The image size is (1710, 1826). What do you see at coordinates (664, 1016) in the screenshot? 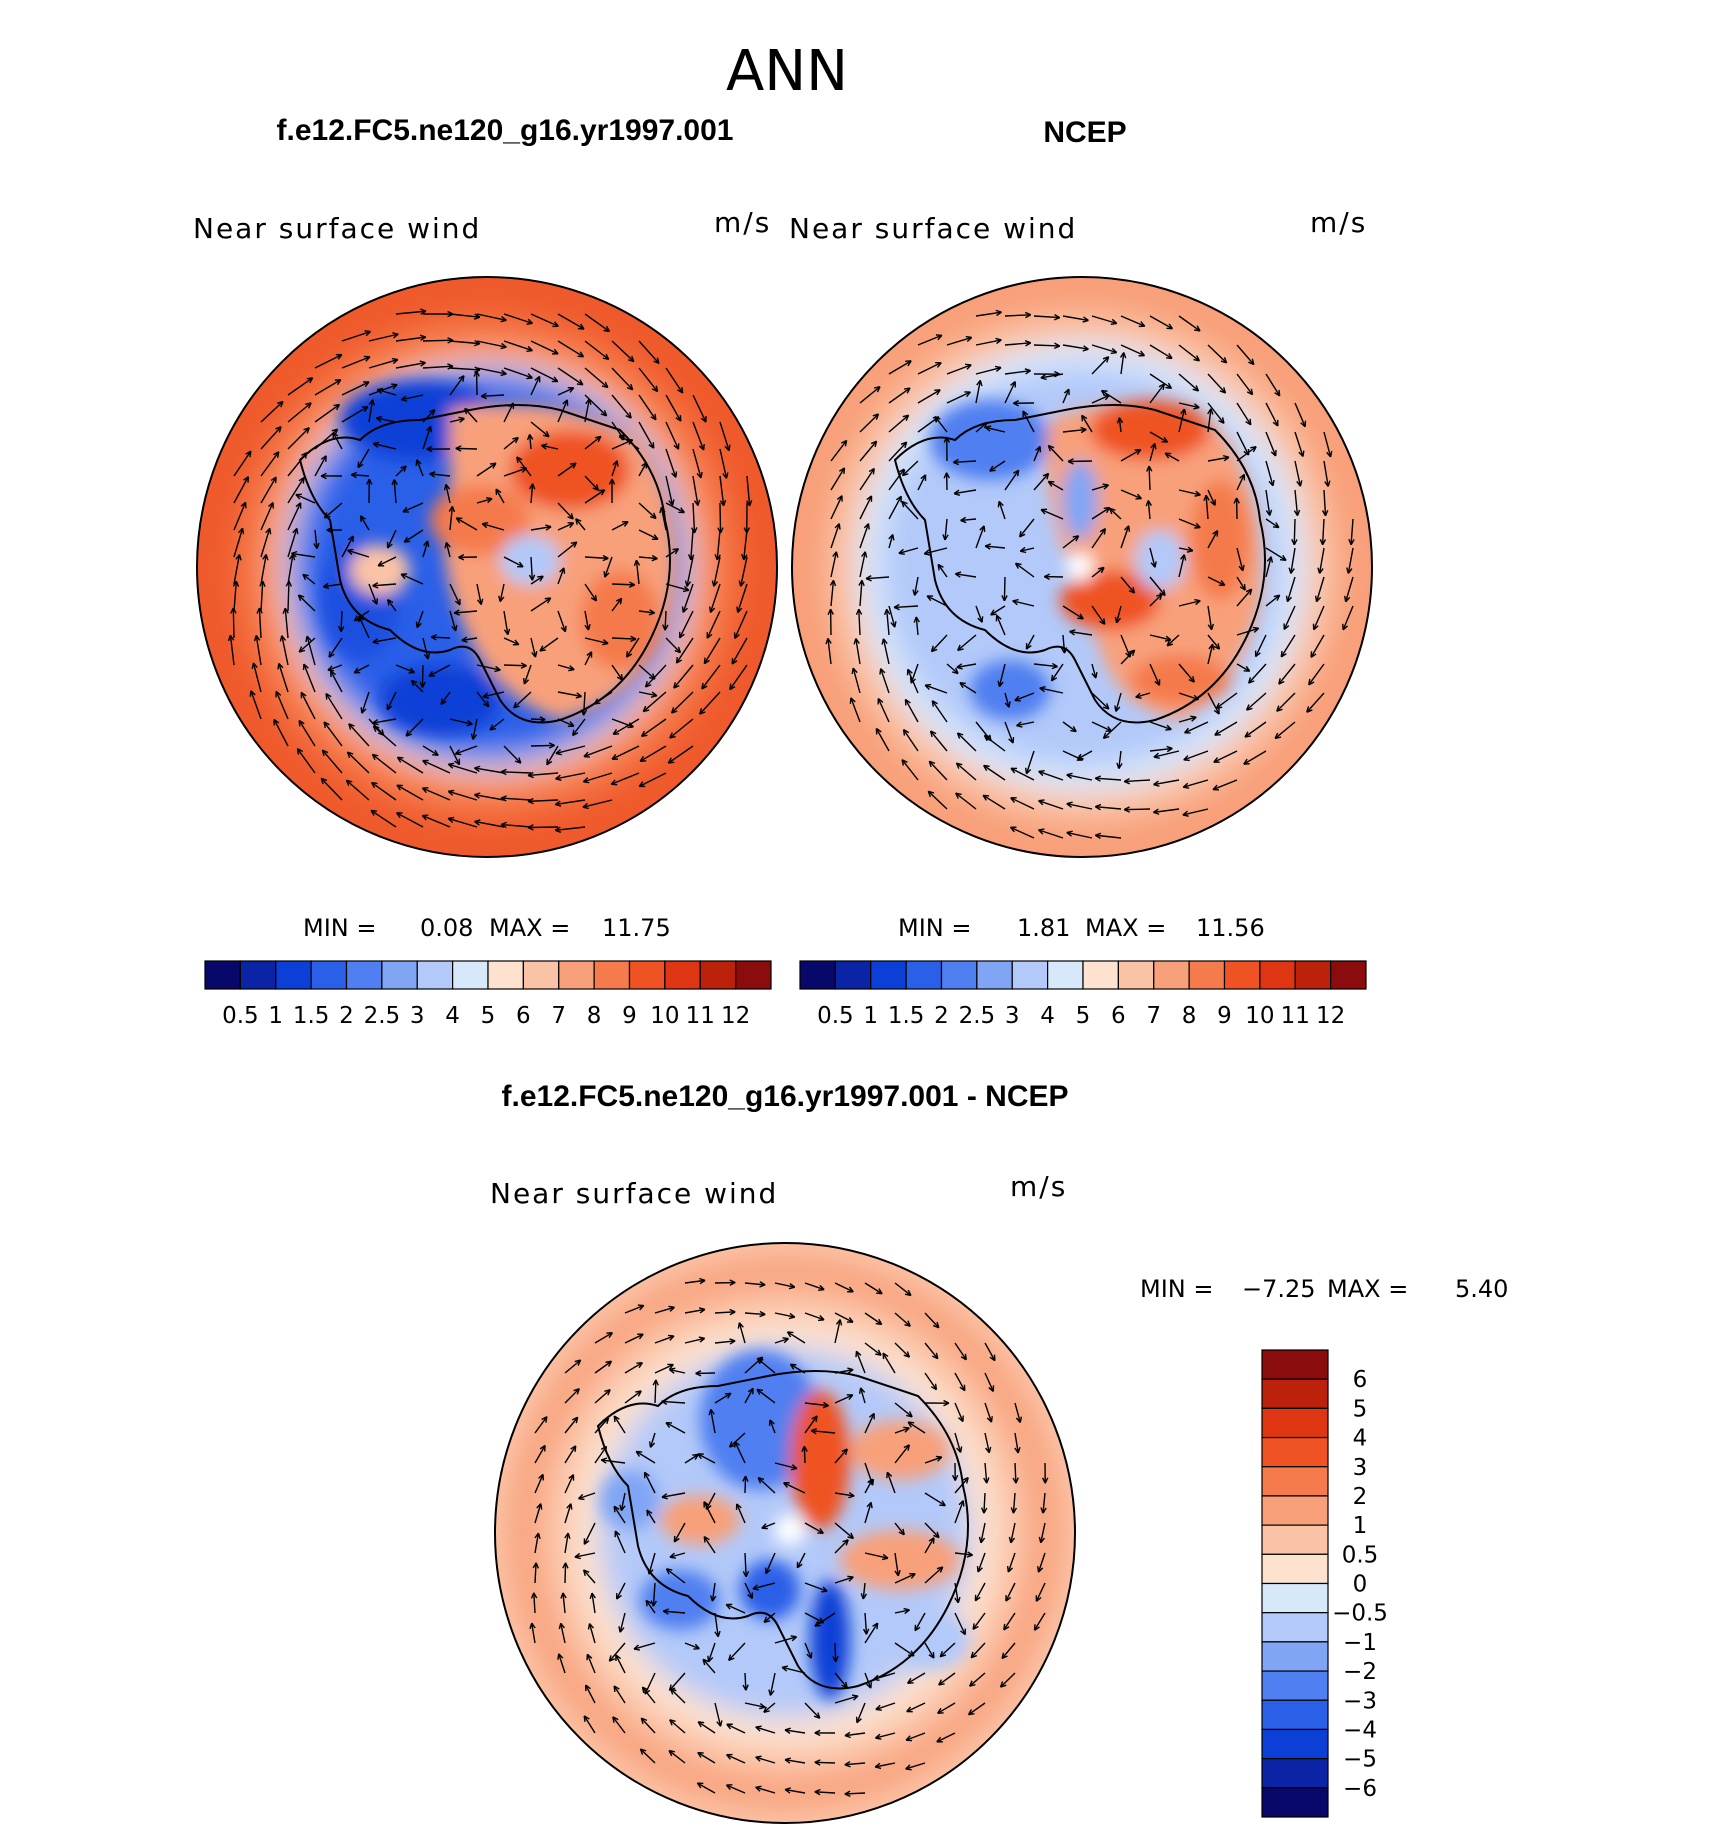
I see `model-colorbar-label: 10` at bounding box center [664, 1016].